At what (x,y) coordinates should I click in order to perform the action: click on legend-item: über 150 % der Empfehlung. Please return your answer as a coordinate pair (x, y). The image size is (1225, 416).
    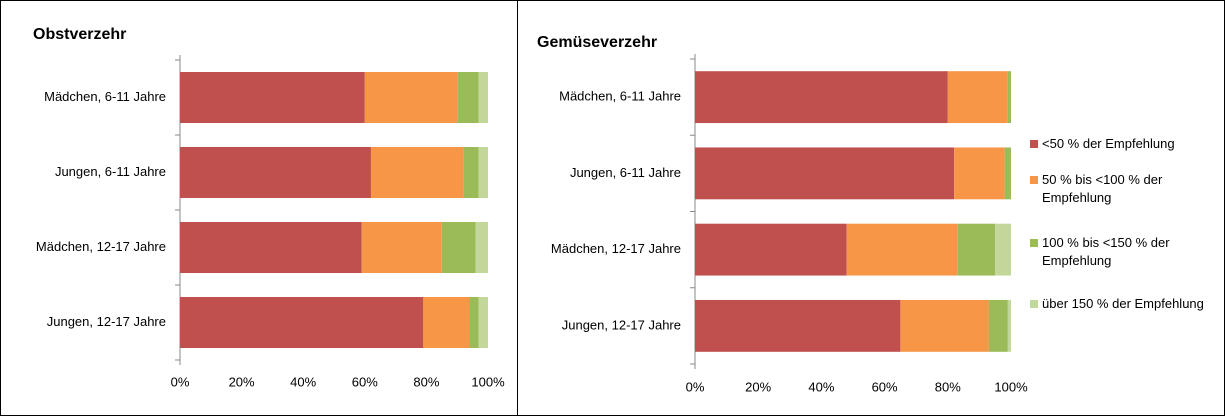
    Looking at the image, I should click on (1125, 304).